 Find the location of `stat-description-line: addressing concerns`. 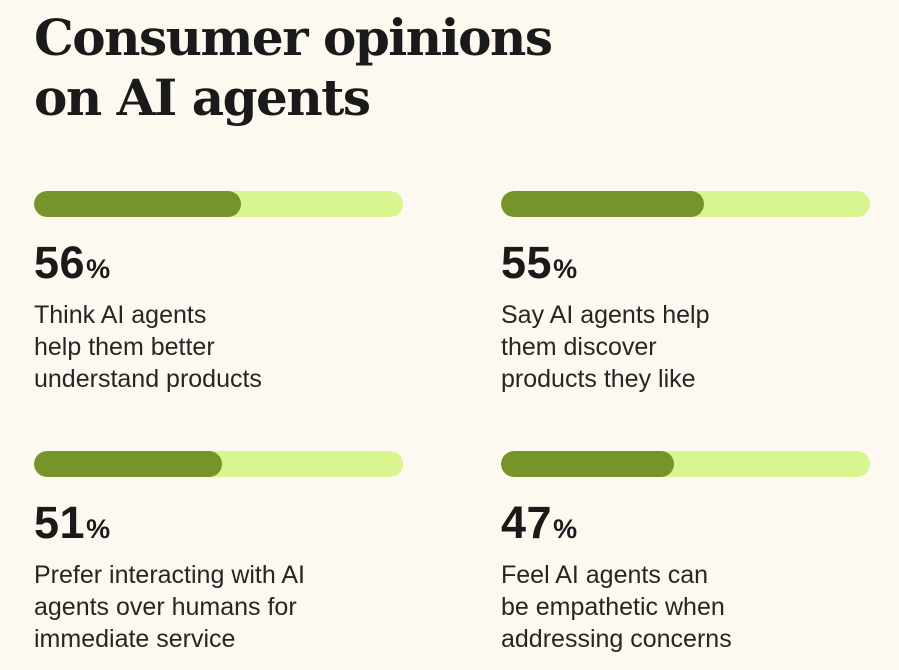

stat-description-line: addressing concerns is located at coordinates (616, 639).